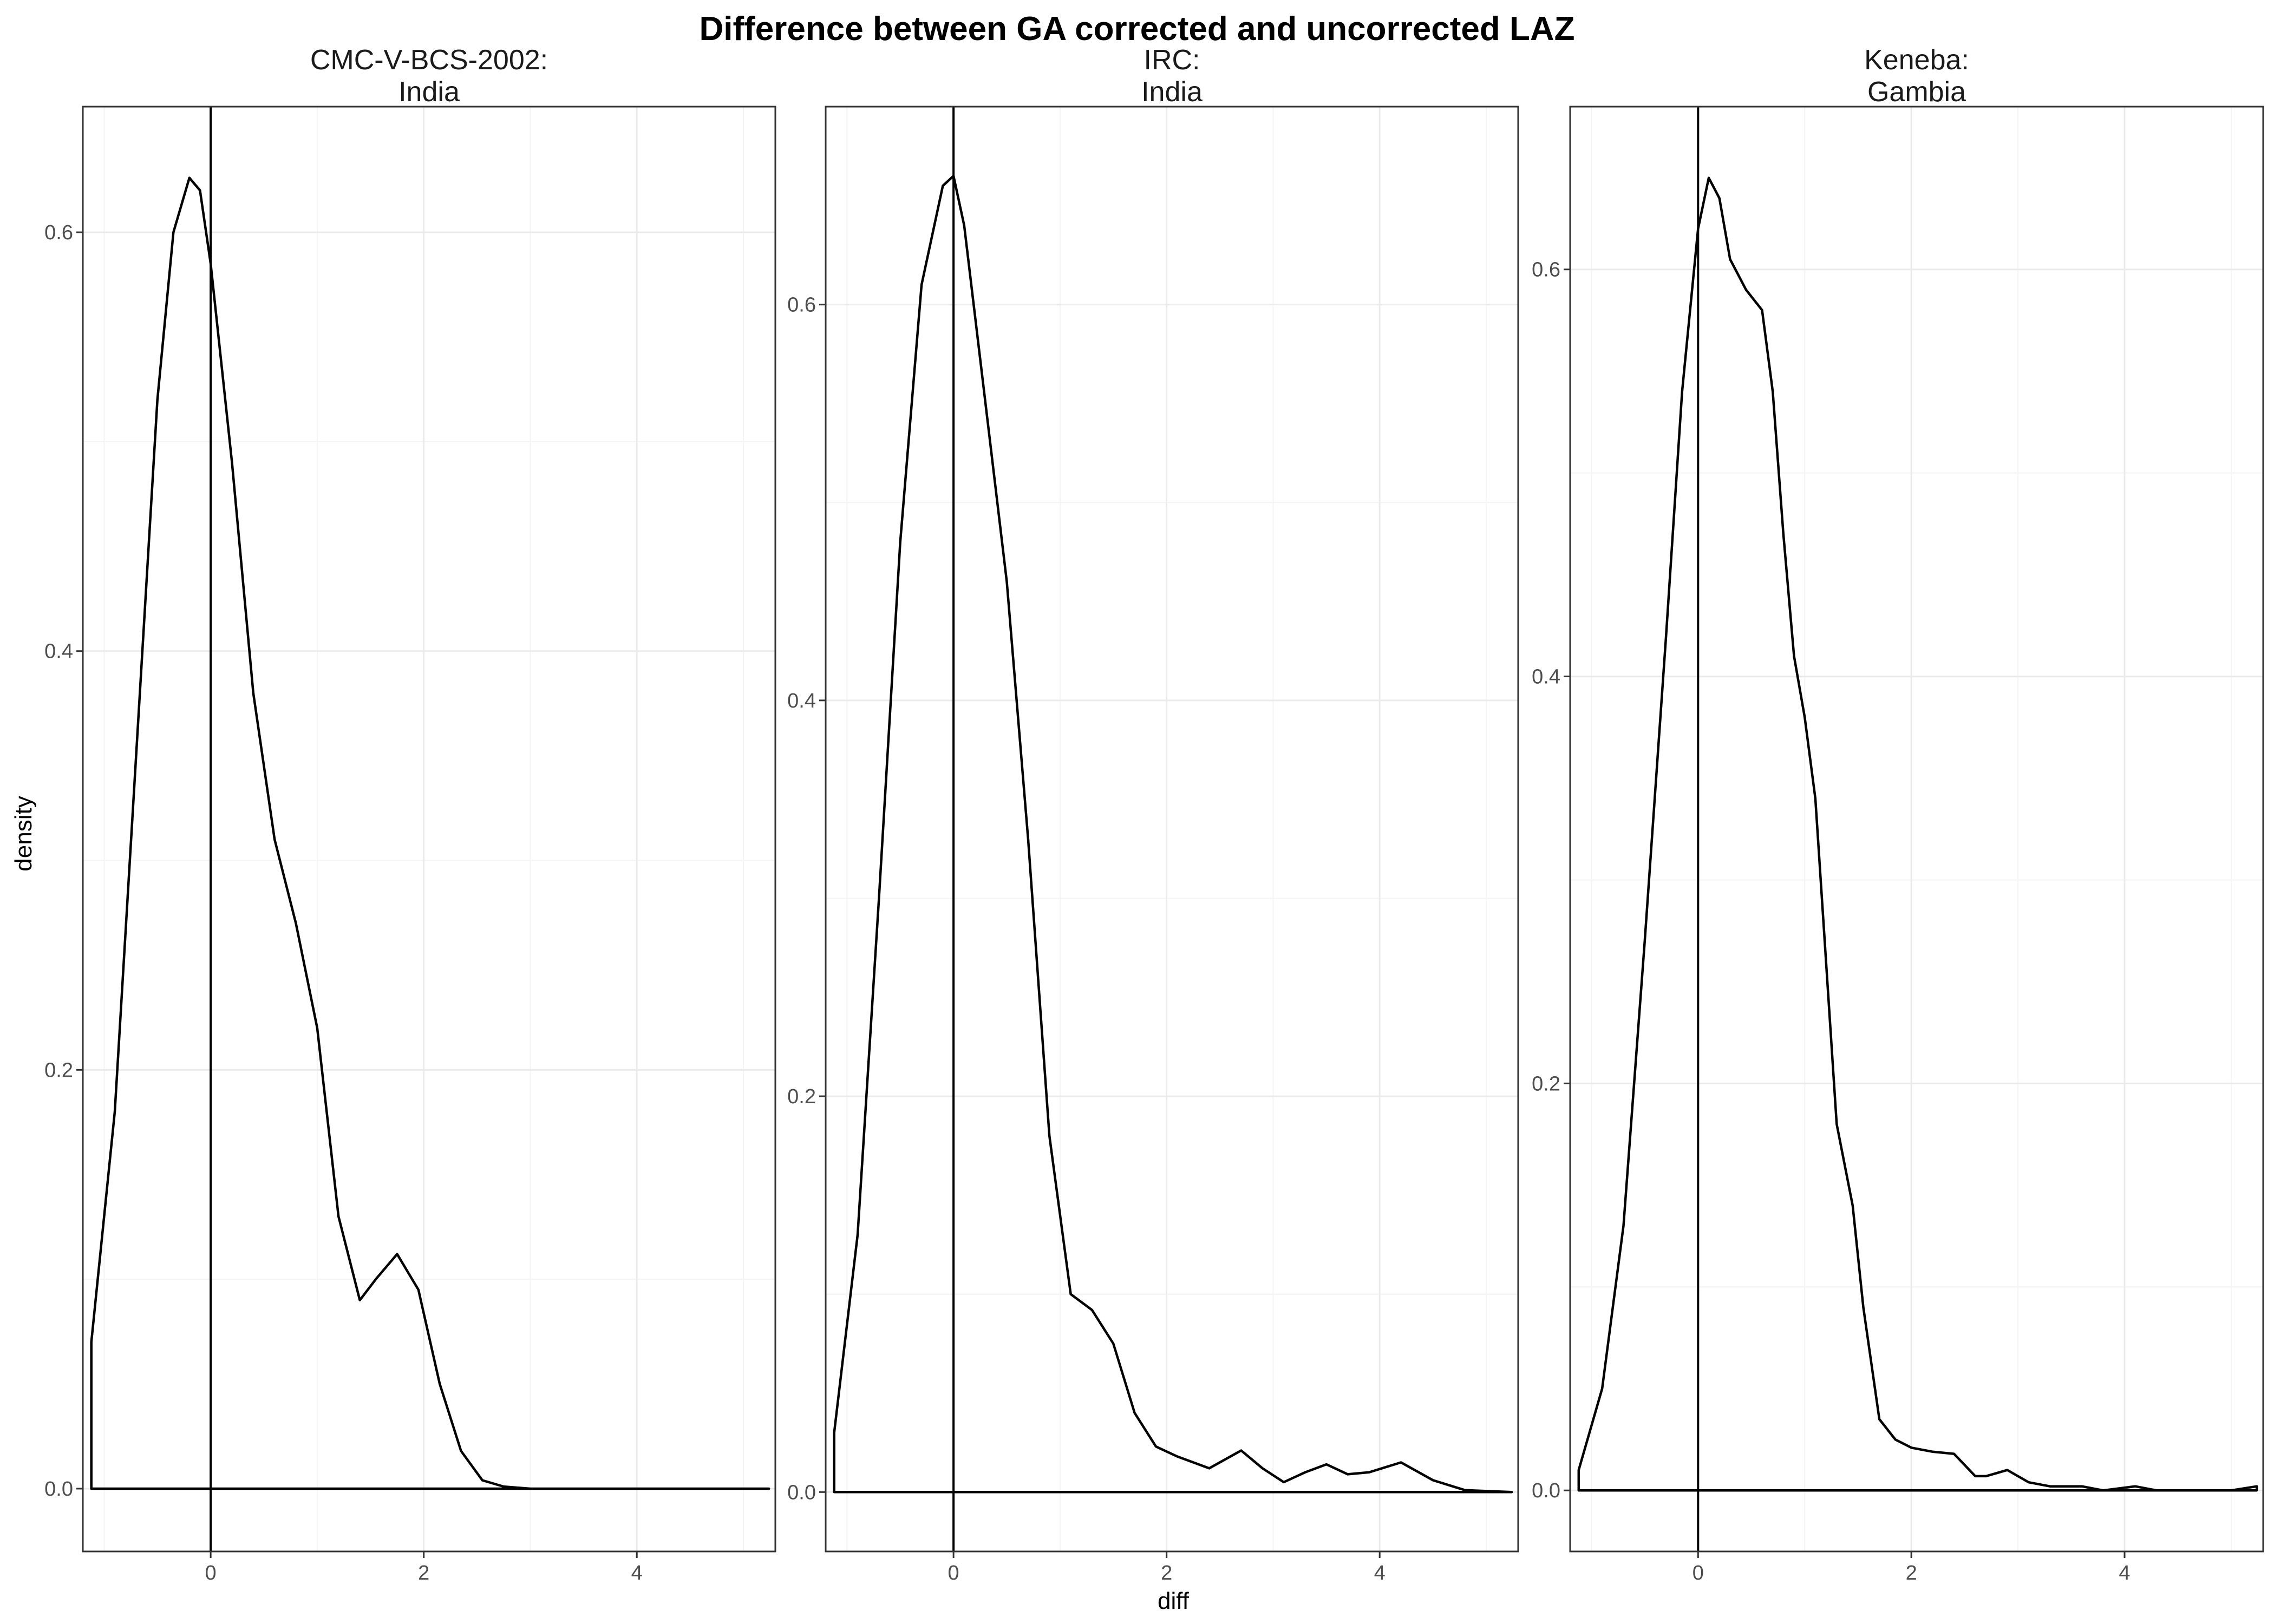 This screenshot has width=2274, height=1624. What do you see at coordinates (1917, 60) in the screenshot?
I see `strip-label-line1: Keneba:` at bounding box center [1917, 60].